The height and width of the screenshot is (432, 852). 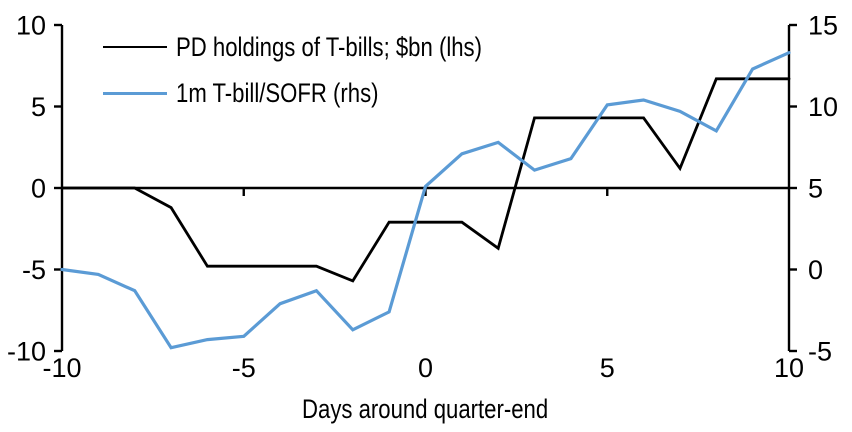 What do you see at coordinates (425, 368) in the screenshot?
I see `x-axis-tick-label: 0` at bounding box center [425, 368].